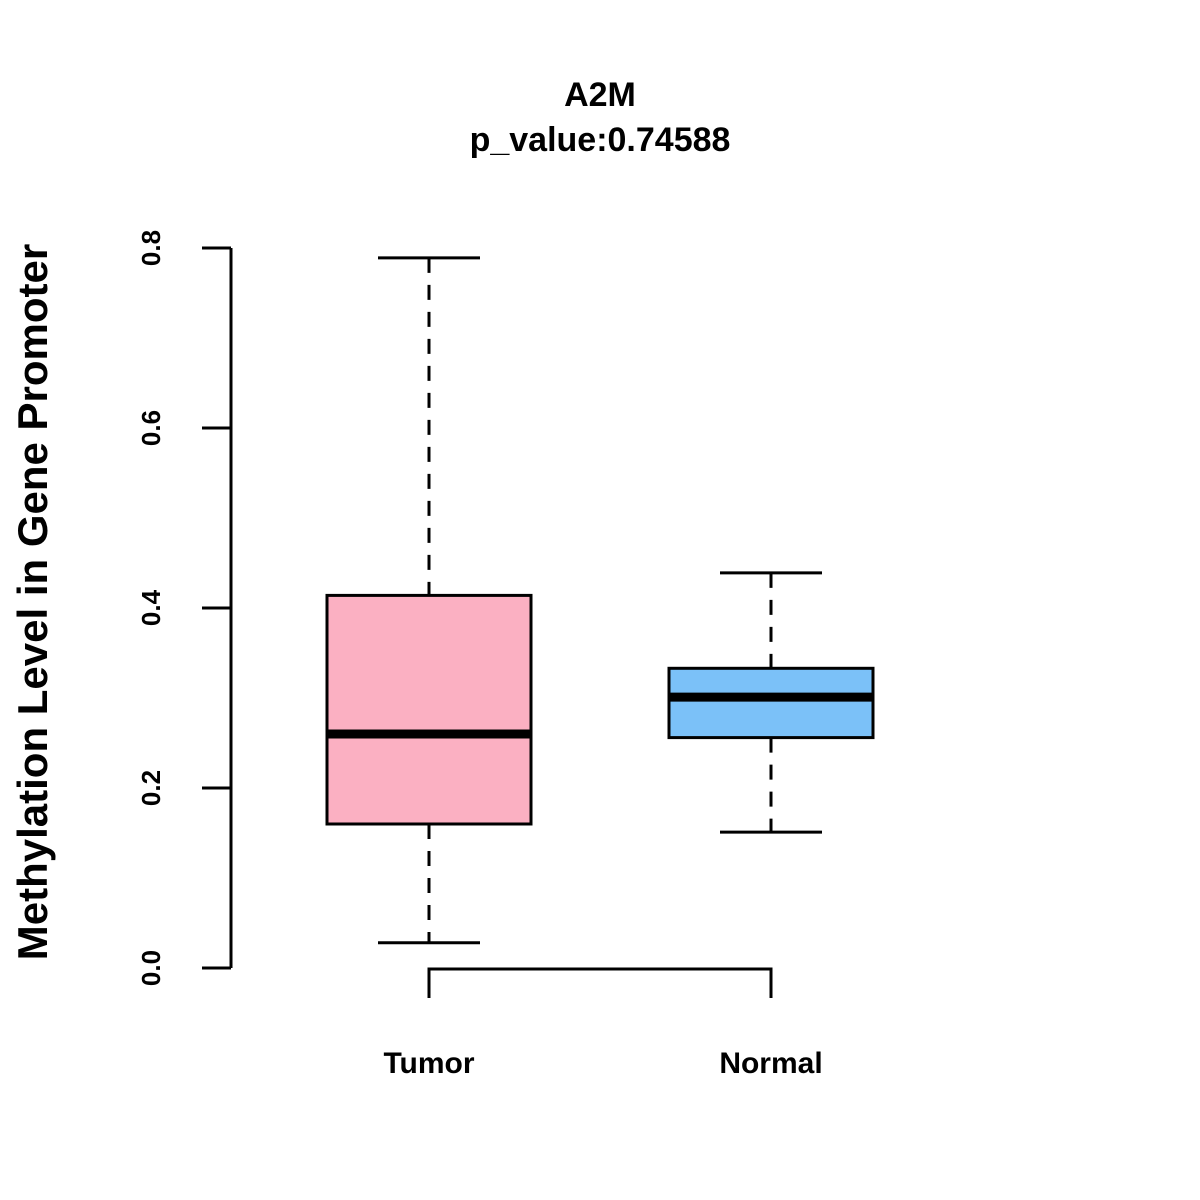  I want to click on y-tick-label: 0.0, so click(151, 968).